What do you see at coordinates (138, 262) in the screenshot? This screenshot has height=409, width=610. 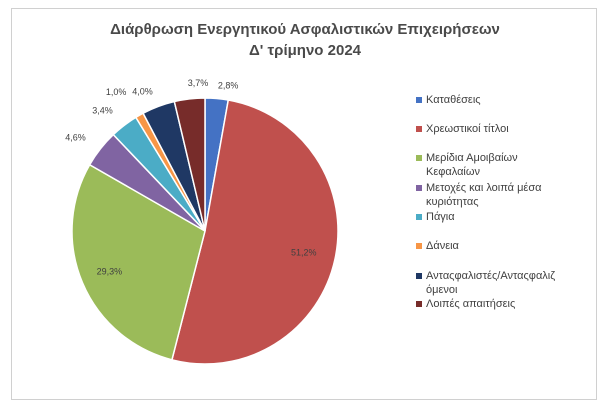 I see `pie-slice-mutual-fund-units` at bounding box center [138, 262].